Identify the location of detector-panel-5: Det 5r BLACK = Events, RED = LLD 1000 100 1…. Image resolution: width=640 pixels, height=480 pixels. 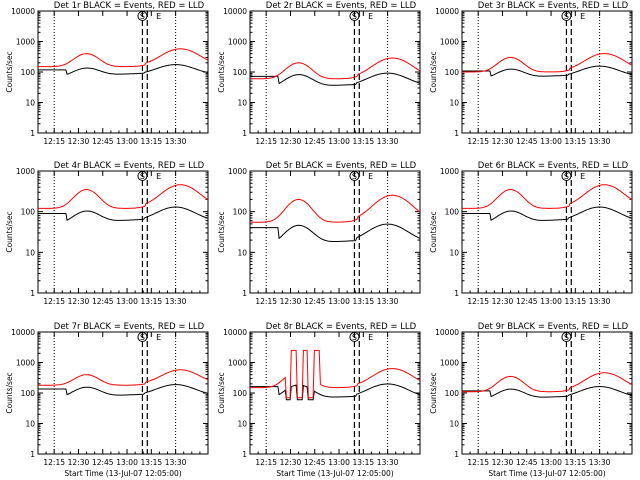
(319, 233).